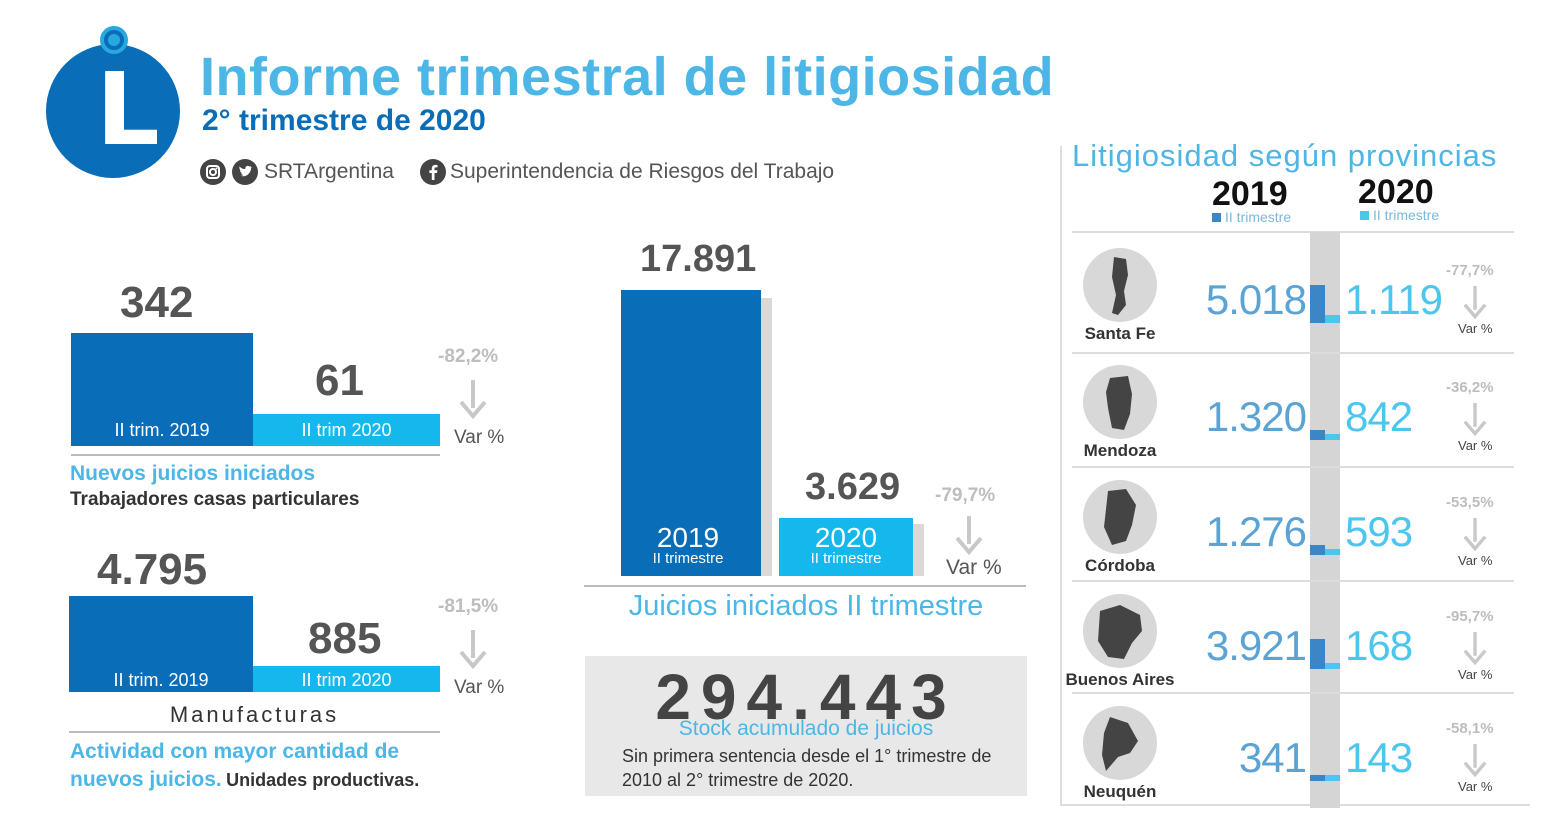  Describe the element at coordinates (323, 780) in the screenshot. I see `chart-caption-line2-dark: Unidades productivas.` at that location.